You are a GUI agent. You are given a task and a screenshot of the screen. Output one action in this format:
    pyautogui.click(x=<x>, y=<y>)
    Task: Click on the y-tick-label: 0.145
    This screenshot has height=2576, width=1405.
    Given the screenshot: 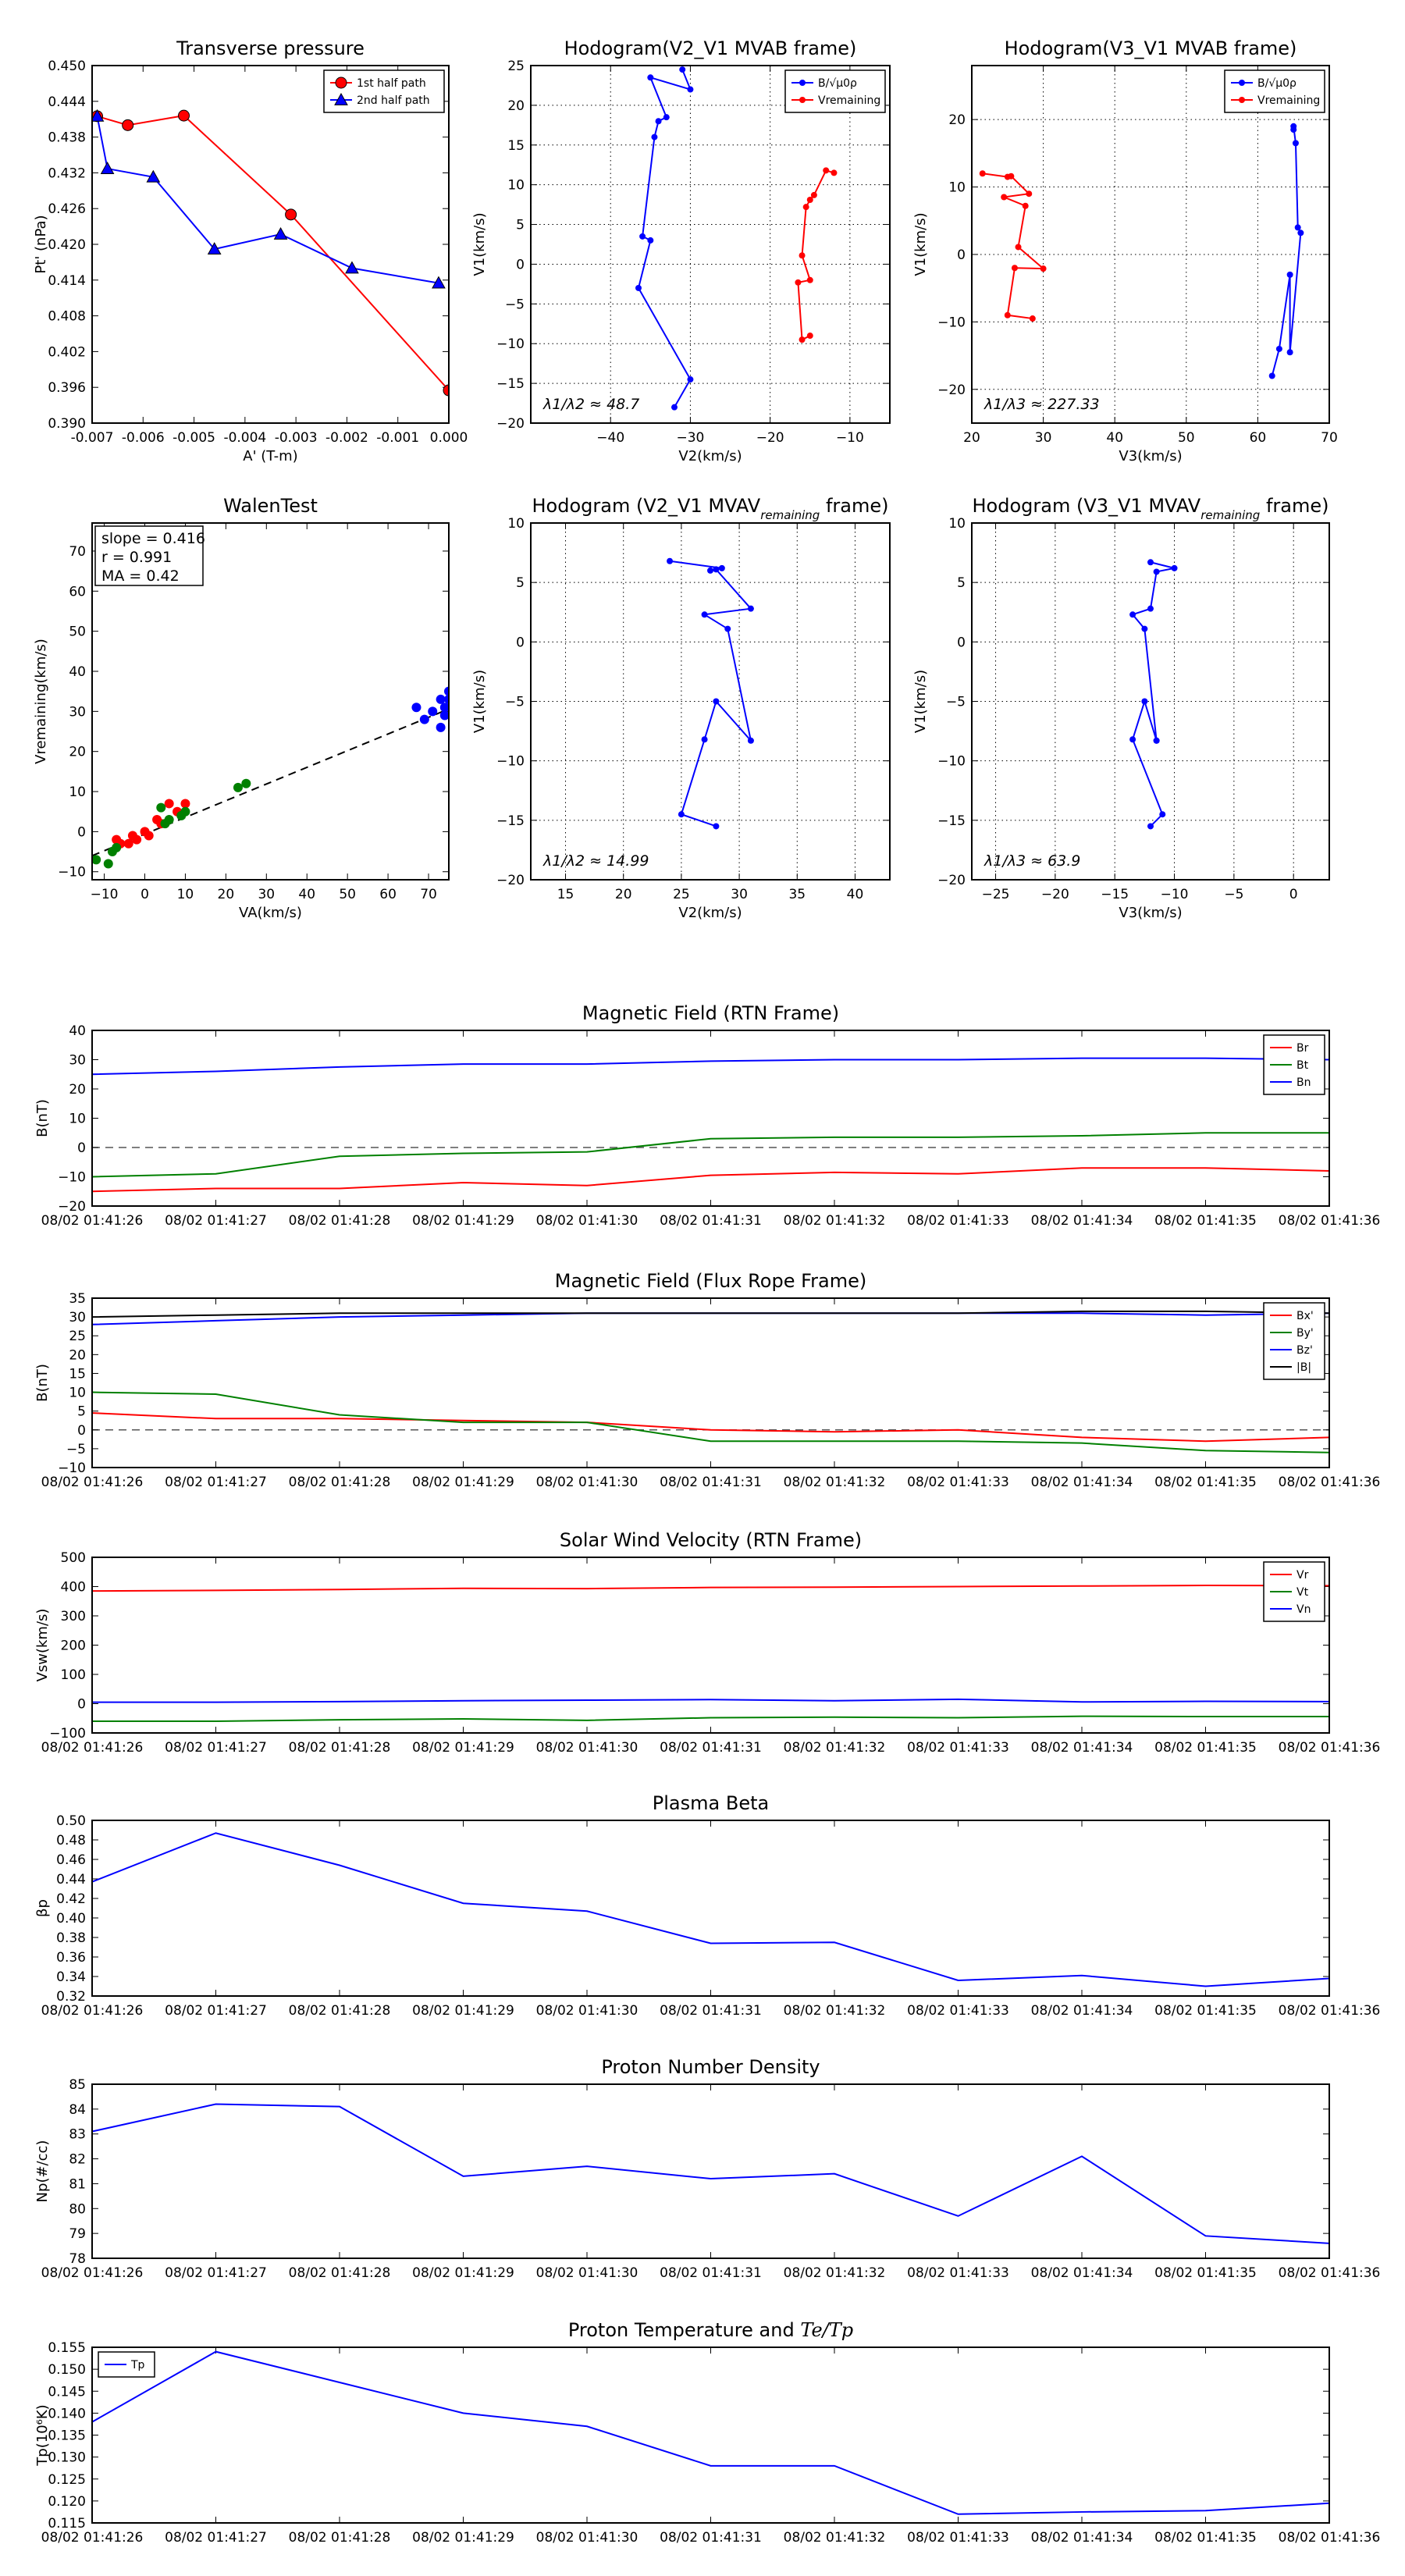 What is the action you would take?
    pyautogui.click(x=67, y=2392)
    